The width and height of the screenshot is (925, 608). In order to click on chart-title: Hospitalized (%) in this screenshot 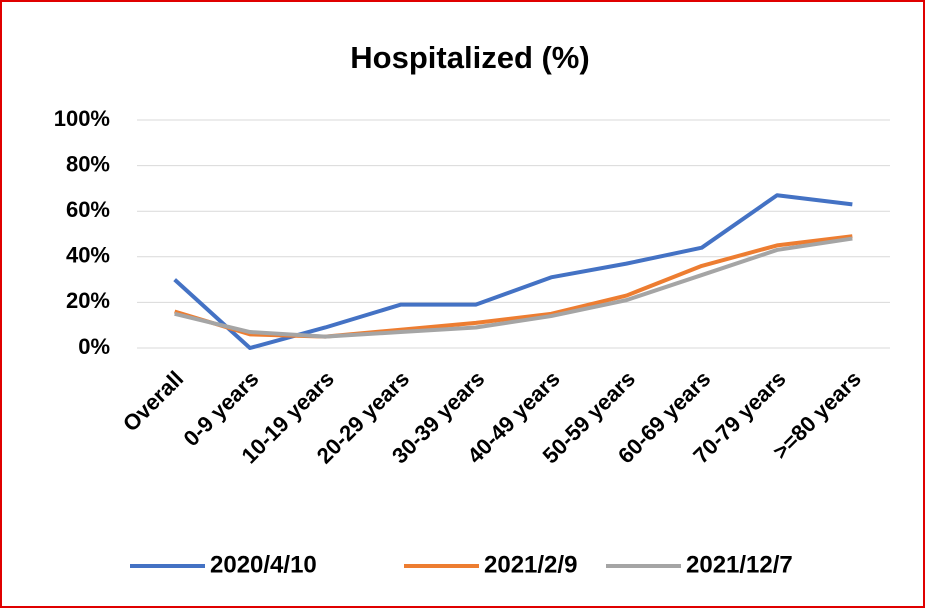, I will do `click(469, 57)`.